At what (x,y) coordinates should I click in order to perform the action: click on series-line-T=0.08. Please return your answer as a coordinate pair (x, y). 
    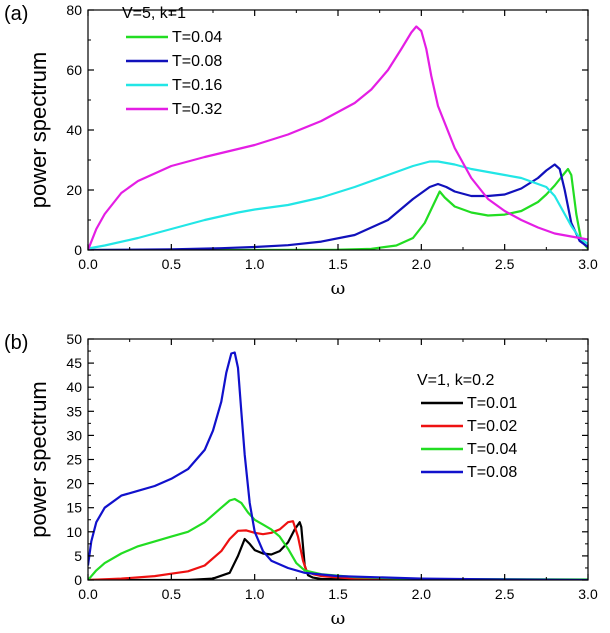
    Looking at the image, I should click on (338, 206).